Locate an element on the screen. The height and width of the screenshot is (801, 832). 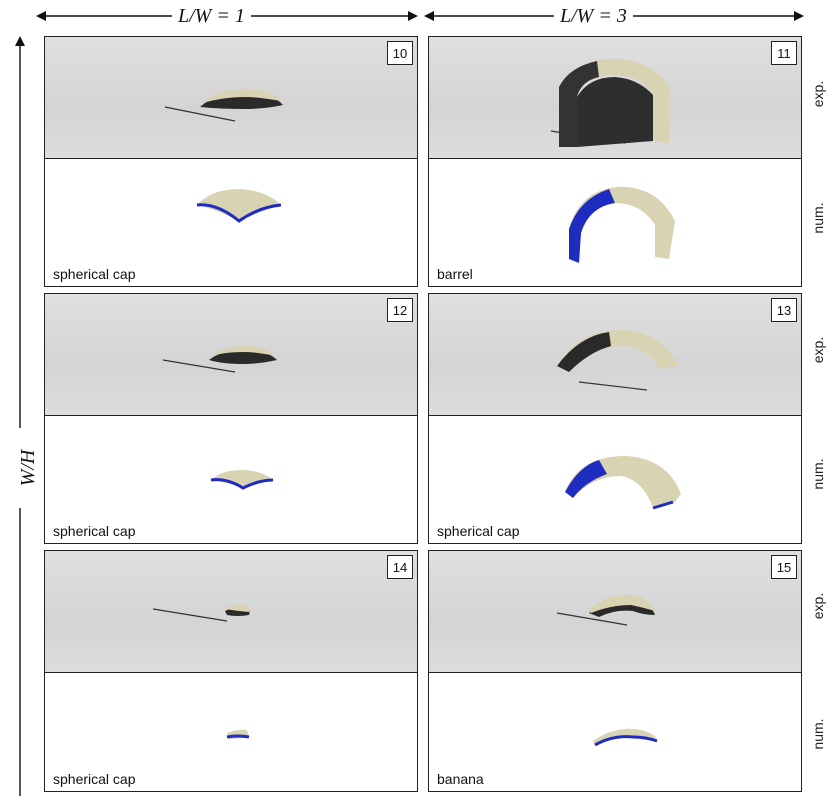
lw1-label: L/W = 1 is located at coordinates (211, 16).